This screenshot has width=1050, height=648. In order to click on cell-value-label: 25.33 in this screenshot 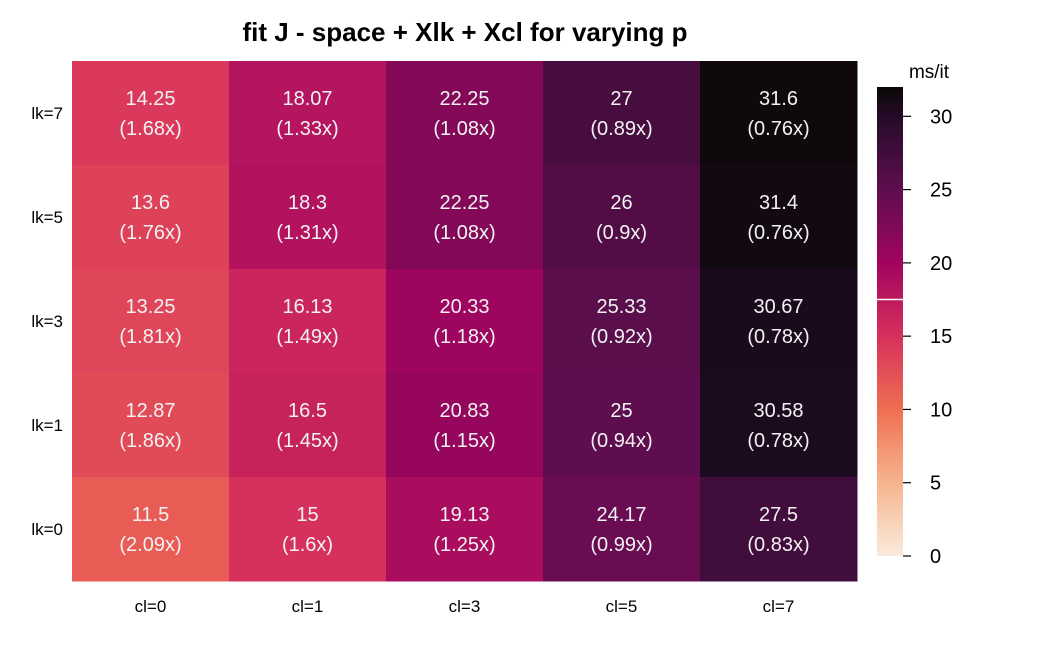, I will do `click(621, 307)`.